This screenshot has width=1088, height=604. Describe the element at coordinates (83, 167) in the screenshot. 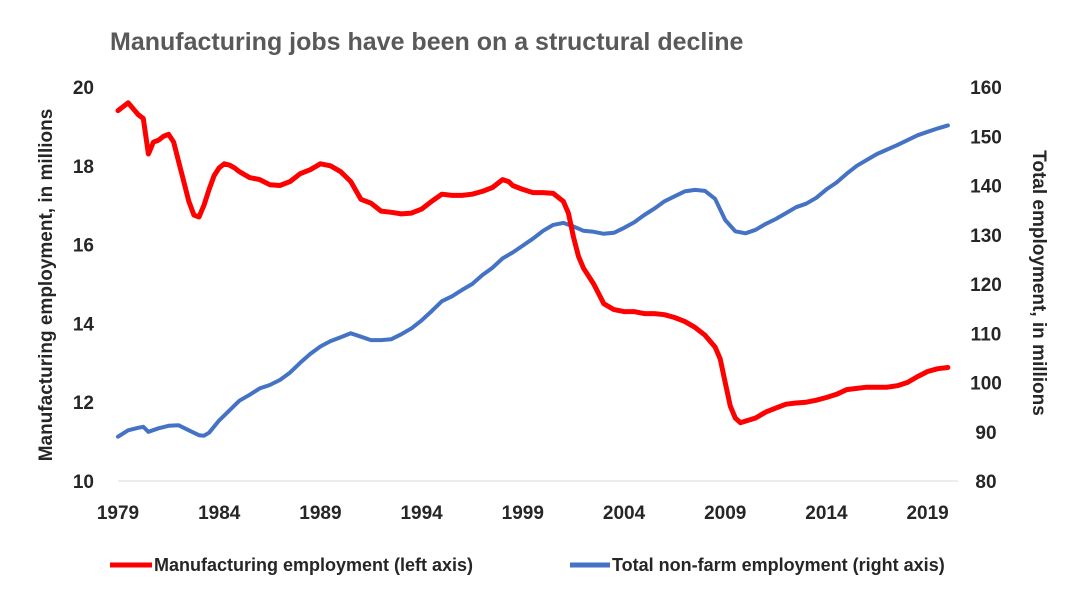

I see `left-tick-label: 18` at that location.